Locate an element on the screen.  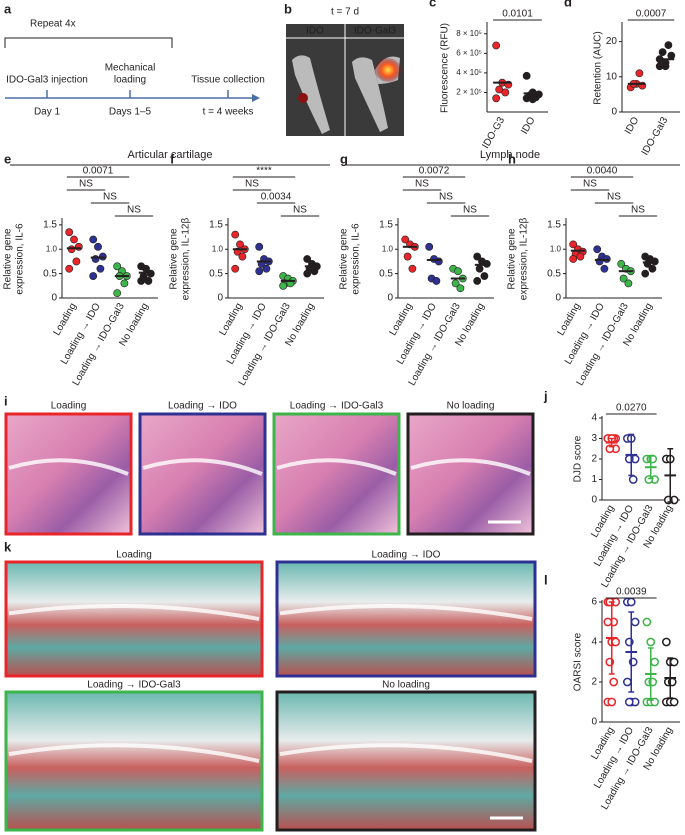
panel-letter: j is located at coordinates (545, 395).